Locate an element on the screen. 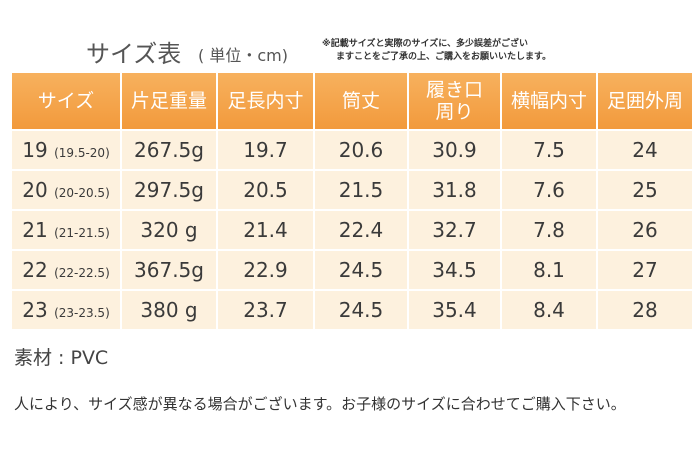  size: 22 is located at coordinates (35, 270).